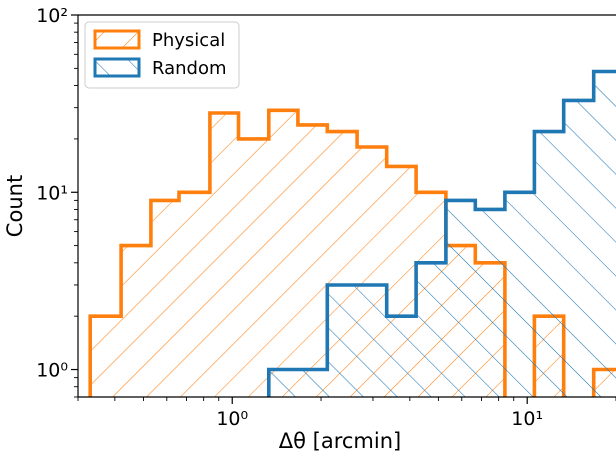 The width and height of the screenshot is (616, 458). Describe the element at coordinates (117, 39) in the screenshot. I see `legend-swatch-physical` at that location.